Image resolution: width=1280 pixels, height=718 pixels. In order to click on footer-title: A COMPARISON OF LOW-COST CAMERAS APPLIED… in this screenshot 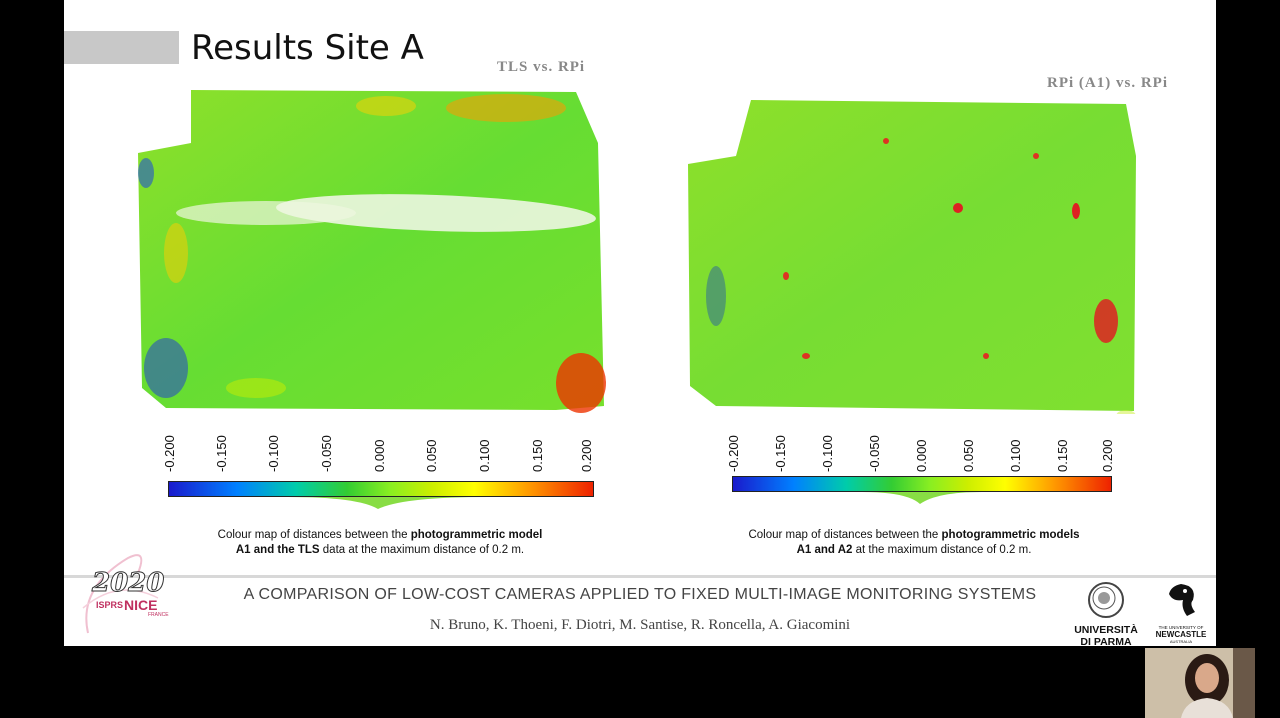, I will do `click(640, 594)`.